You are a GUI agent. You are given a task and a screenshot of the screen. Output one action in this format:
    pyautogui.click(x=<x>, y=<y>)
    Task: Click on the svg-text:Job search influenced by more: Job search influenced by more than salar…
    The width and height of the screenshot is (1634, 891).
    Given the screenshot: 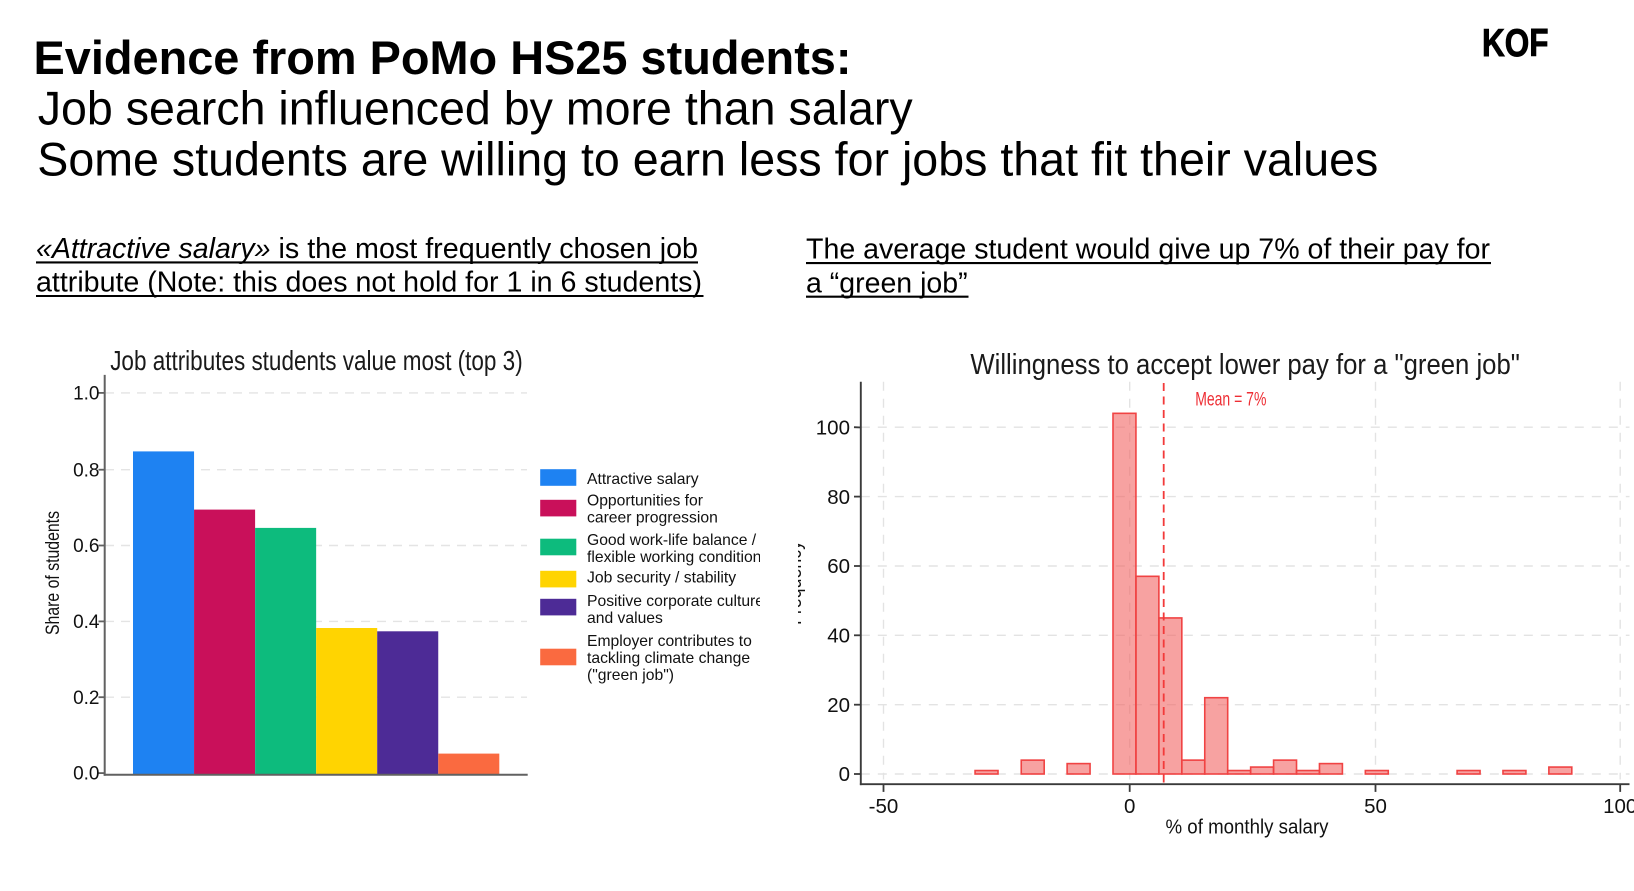 What is the action you would take?
    pyautogui.click(x=475, y=108)
    